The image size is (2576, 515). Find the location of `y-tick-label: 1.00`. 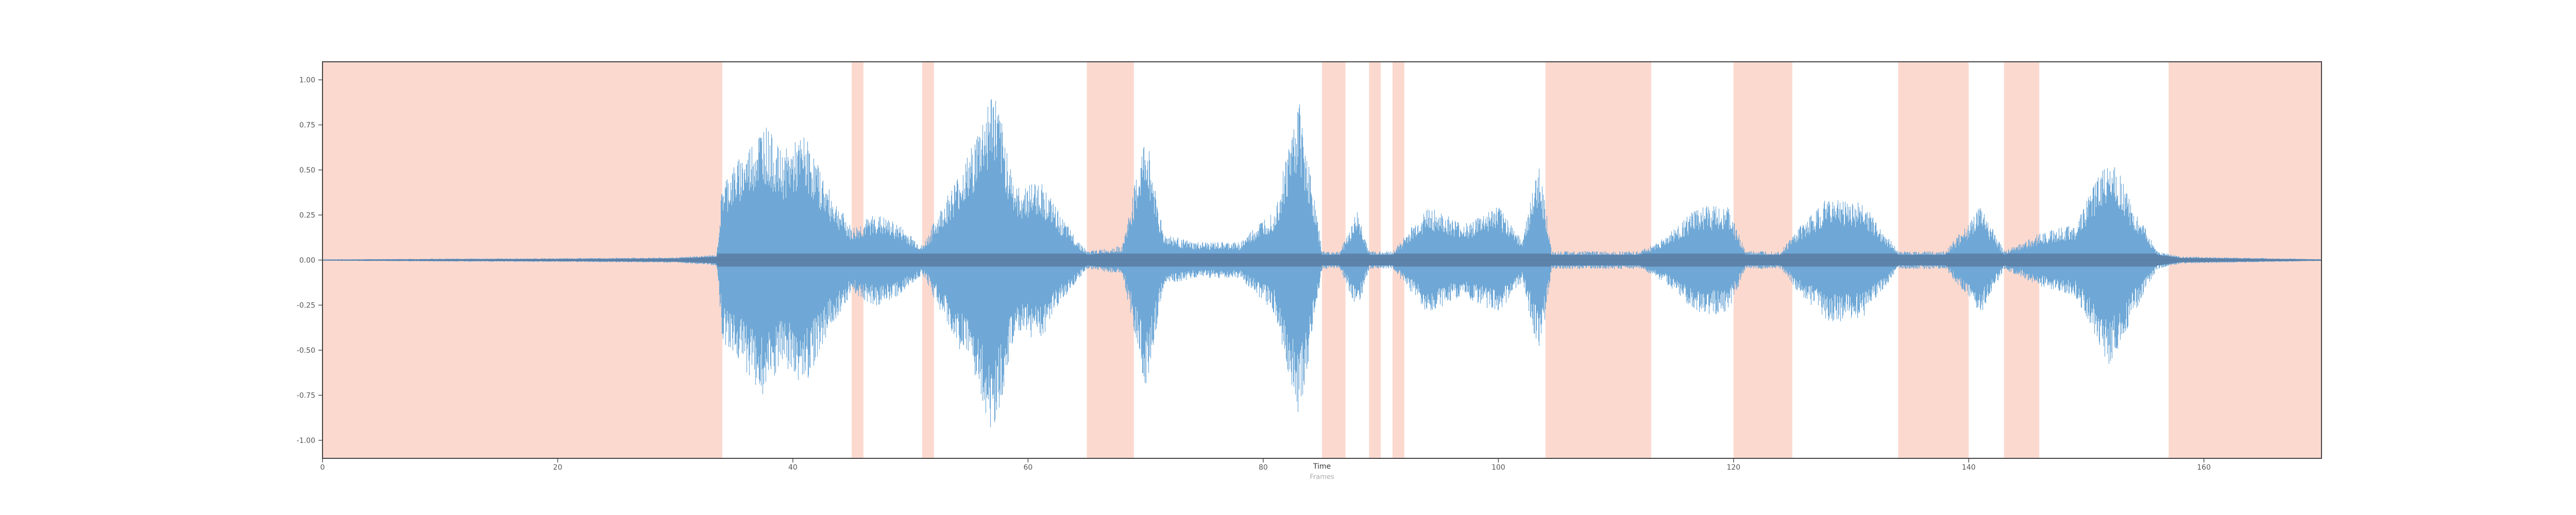

y-tick-label: 1.00 is located at coordinates (307, 80).